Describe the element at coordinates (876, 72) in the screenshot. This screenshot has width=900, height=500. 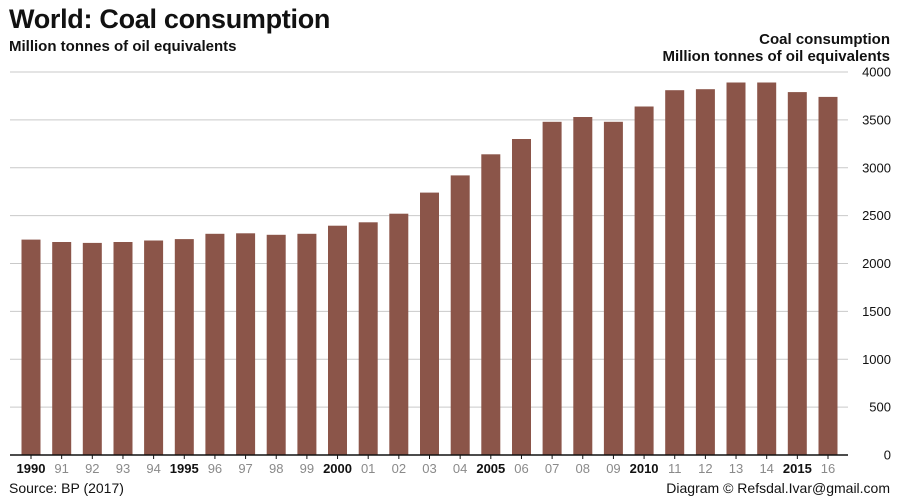
I see `y-tick-label: 4000` at that location.